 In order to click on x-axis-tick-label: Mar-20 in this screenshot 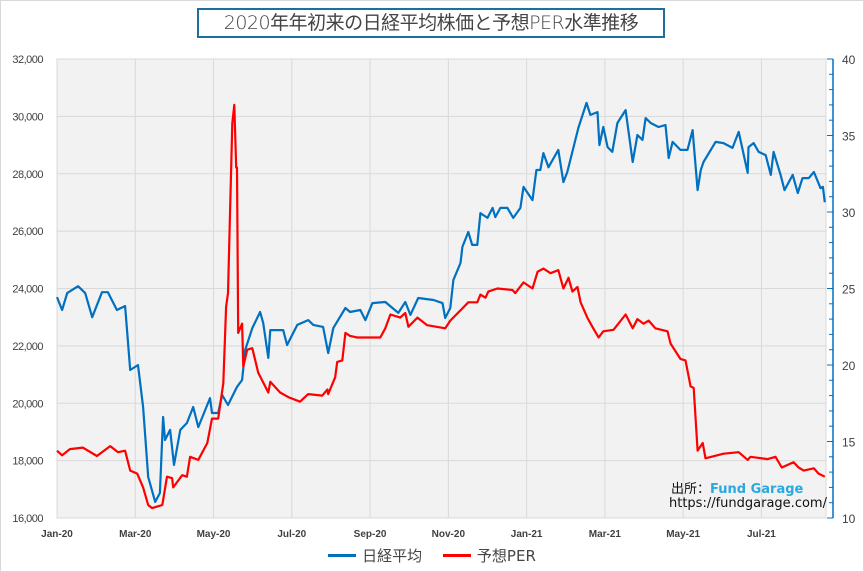, I will do `click(135, 534)`.